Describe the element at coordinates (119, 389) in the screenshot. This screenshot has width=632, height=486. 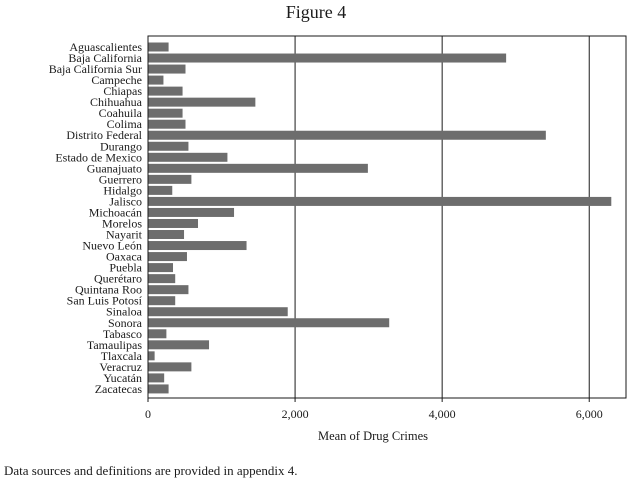
I see `category-label: Zacatecas` at that location.